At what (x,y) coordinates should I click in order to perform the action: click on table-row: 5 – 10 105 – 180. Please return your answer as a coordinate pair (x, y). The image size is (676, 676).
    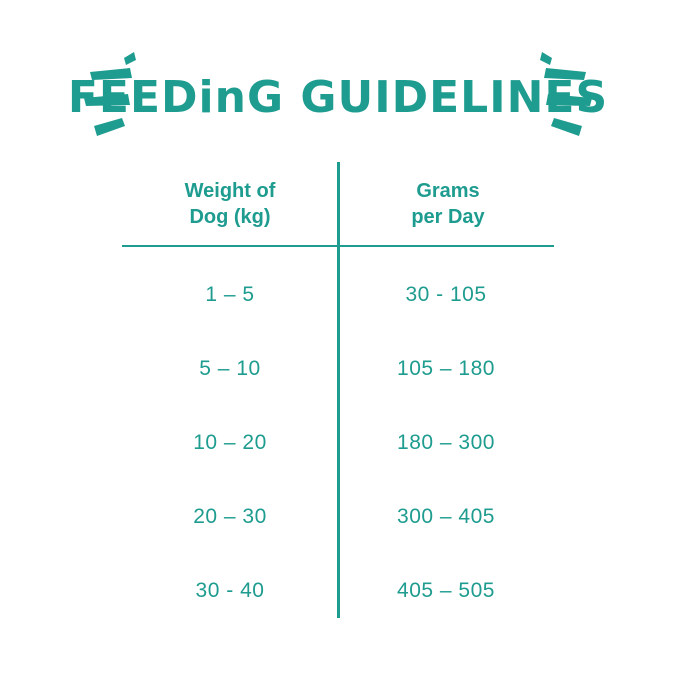
    Looking at the image, I should click on (338, 369).